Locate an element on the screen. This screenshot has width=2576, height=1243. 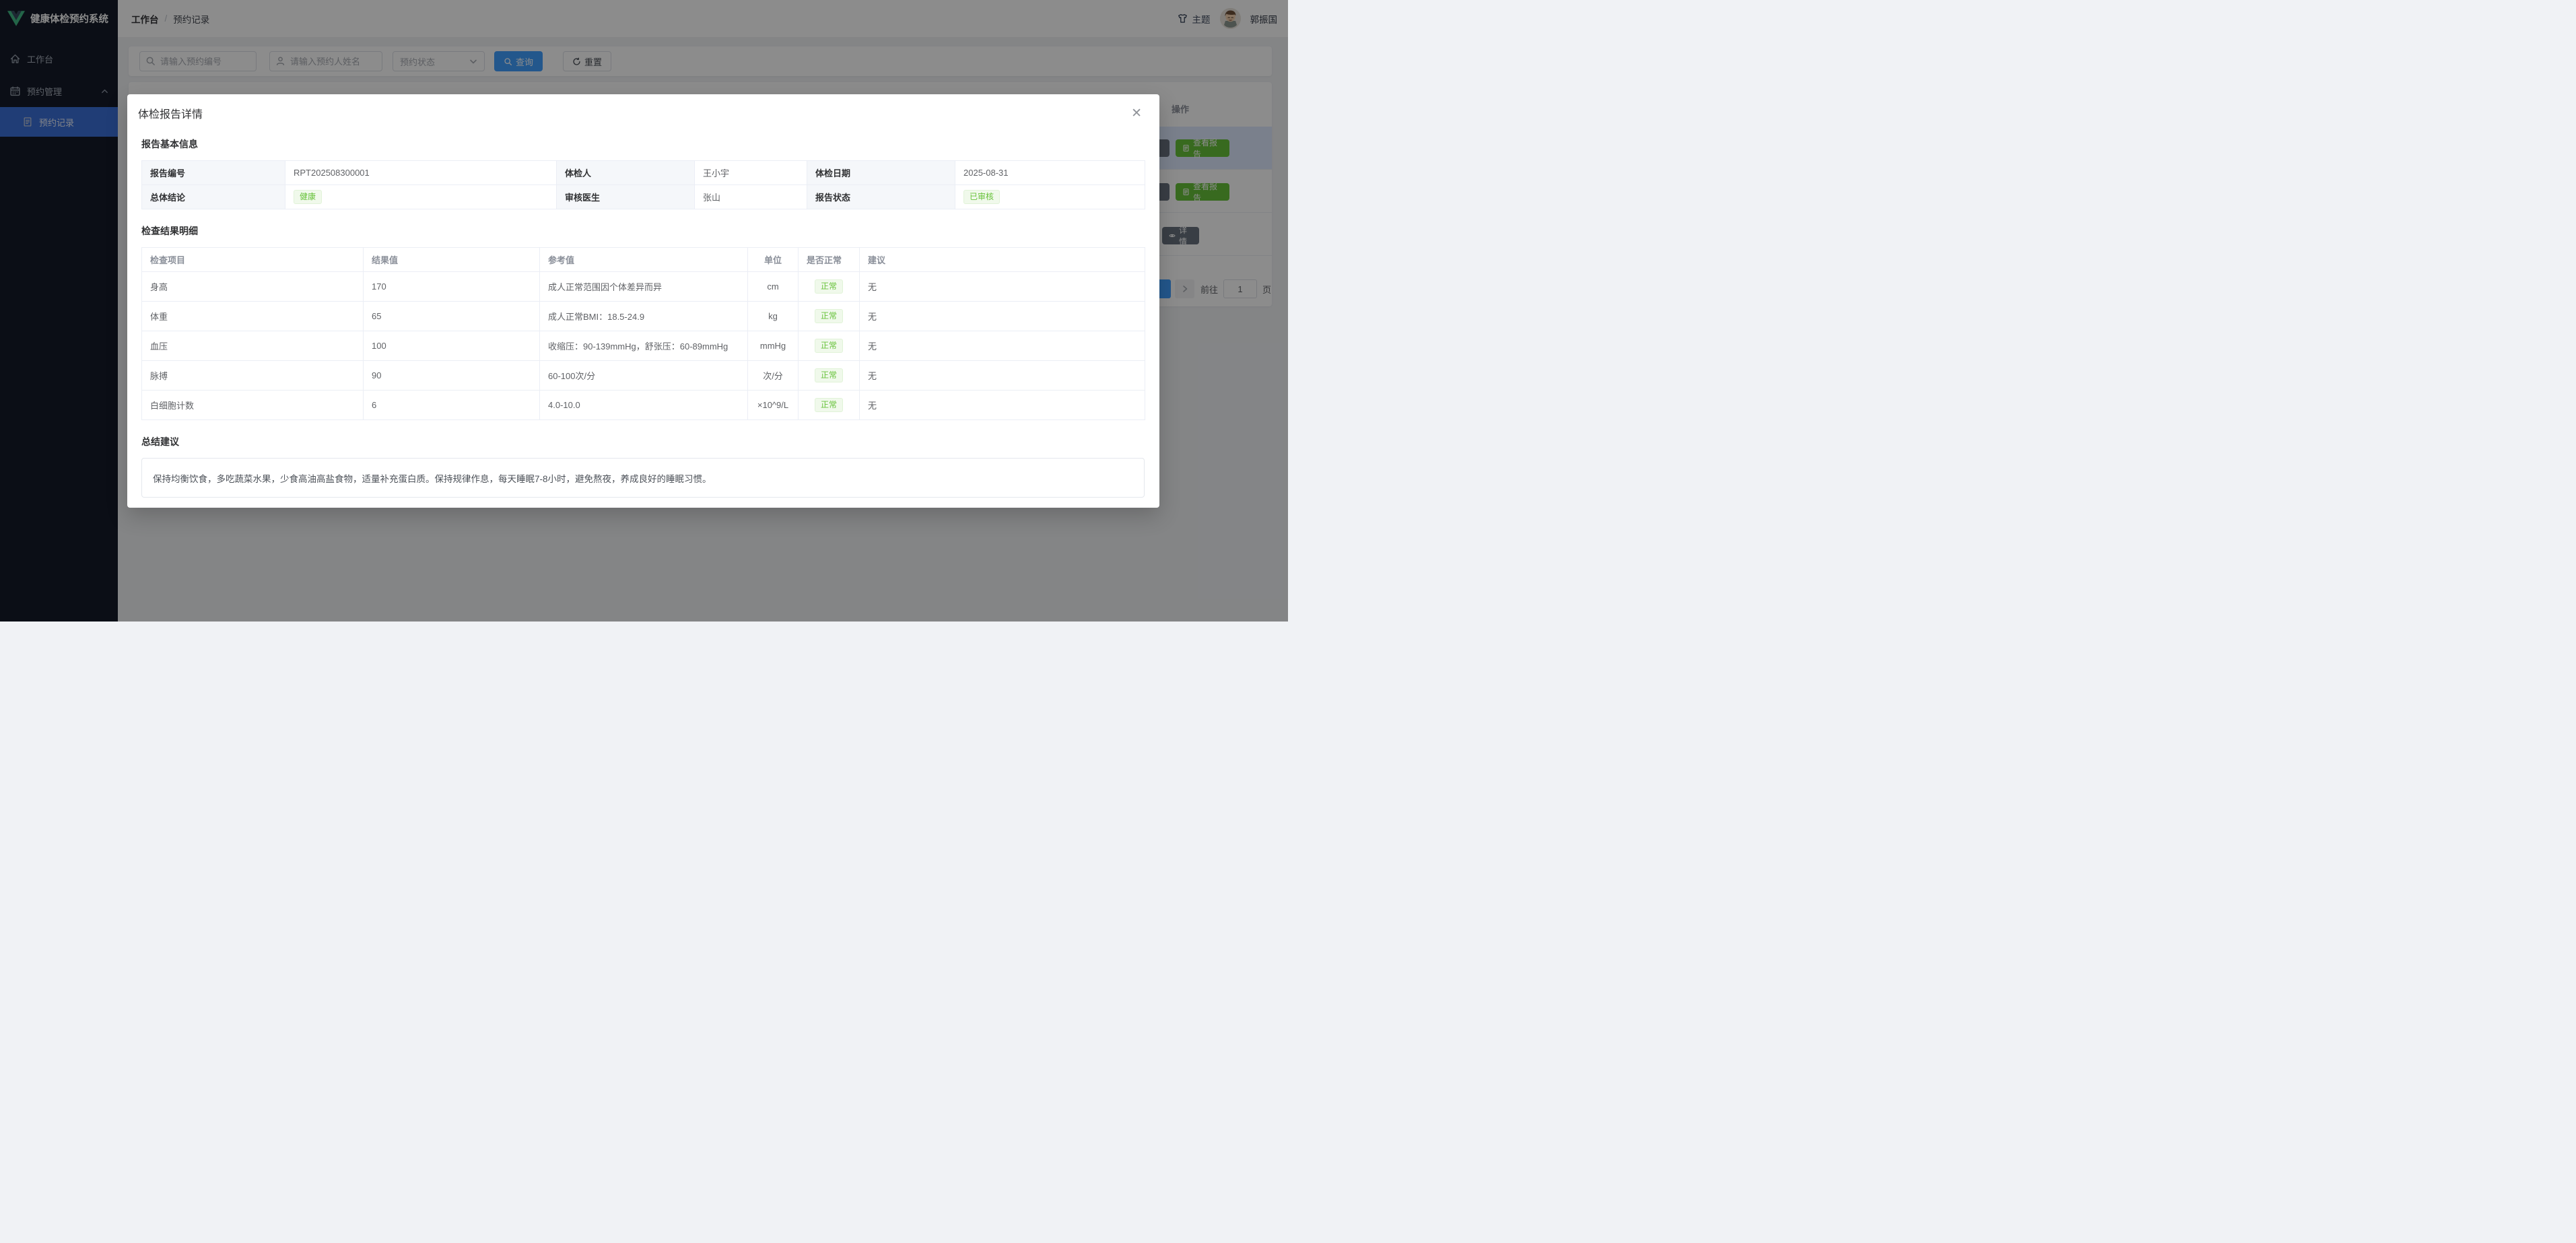
result-cell: 收缩压：90-139mmHg，舒张压：60-89mmHg is located at coordinates (643, 346).